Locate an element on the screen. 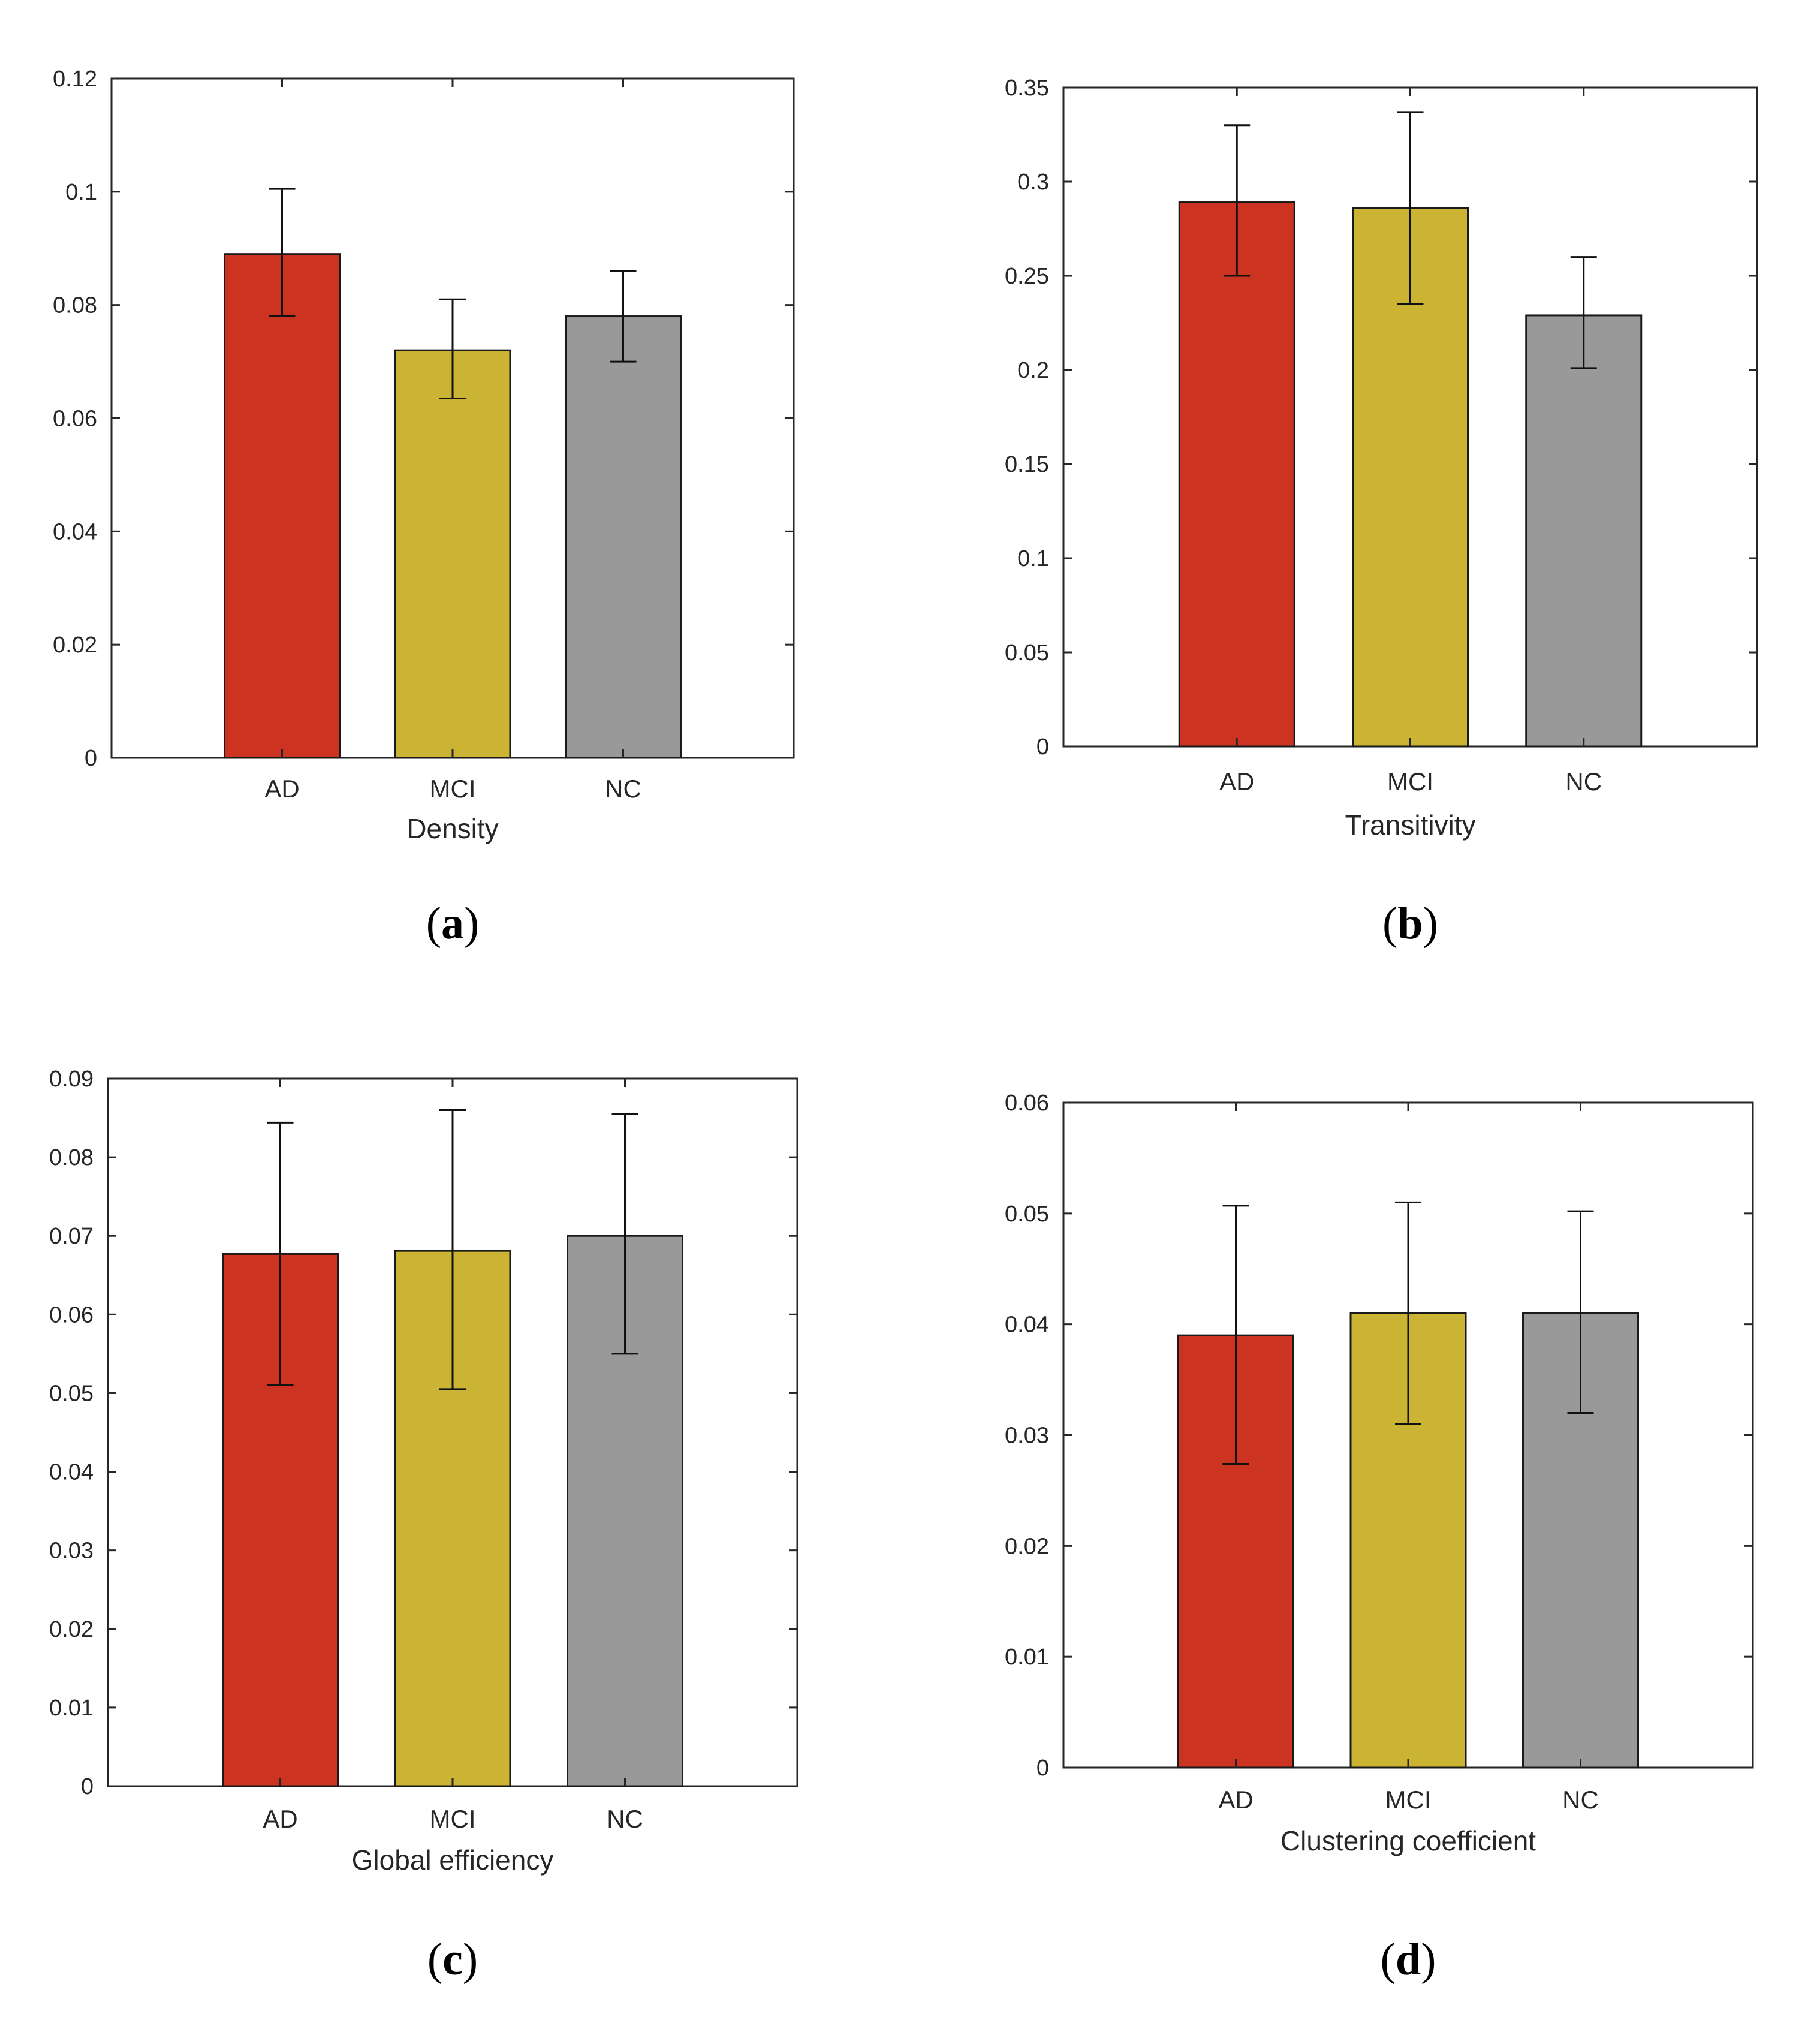 The width and height of the screenshot is (1820, 2038). y-tick-label: 0.12 is located at coordinates (75, 80).